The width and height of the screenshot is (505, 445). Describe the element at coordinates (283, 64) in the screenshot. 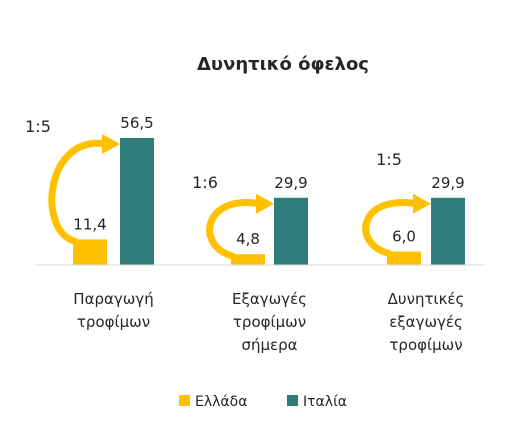

I see `chart-title: Δυνητικό όφελος` at that location.